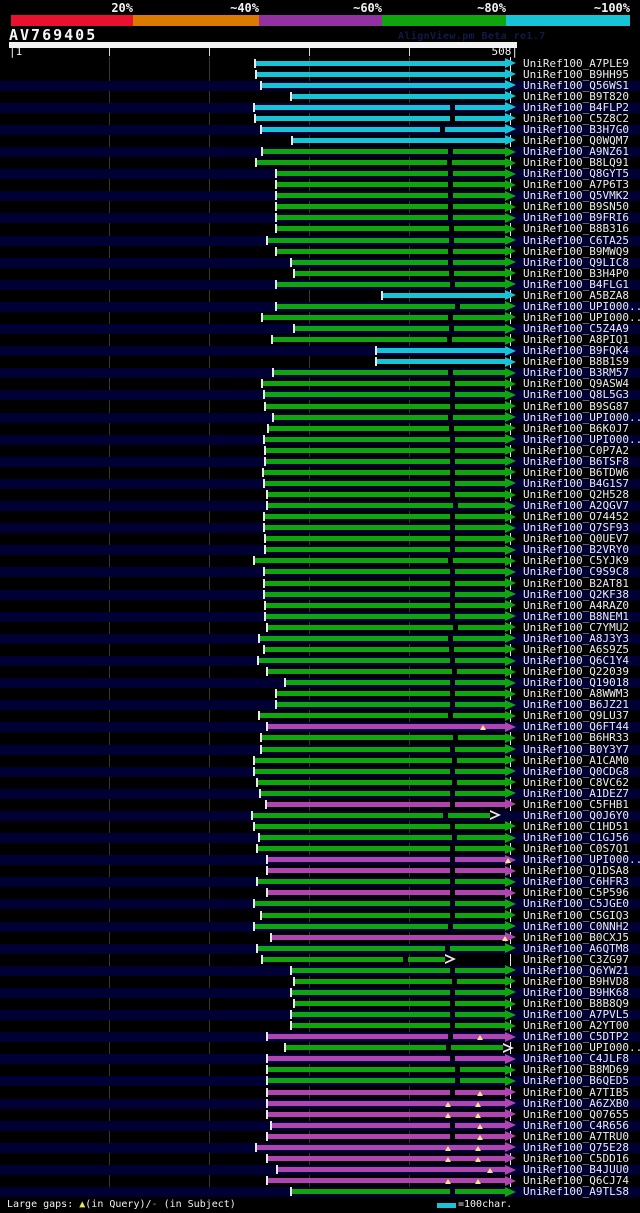 The image size is (640, 1213). I want to click on hit-label: UniRef100_A8WWM3, so click(576, 694).